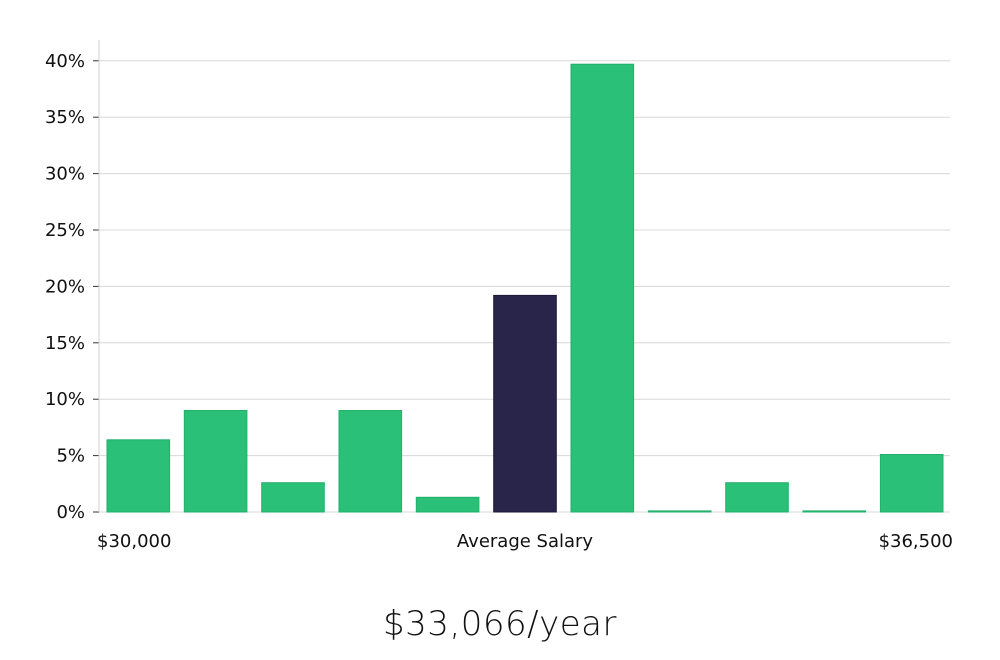  I want to click on y-tick-label: 10%, so click(65, 399).